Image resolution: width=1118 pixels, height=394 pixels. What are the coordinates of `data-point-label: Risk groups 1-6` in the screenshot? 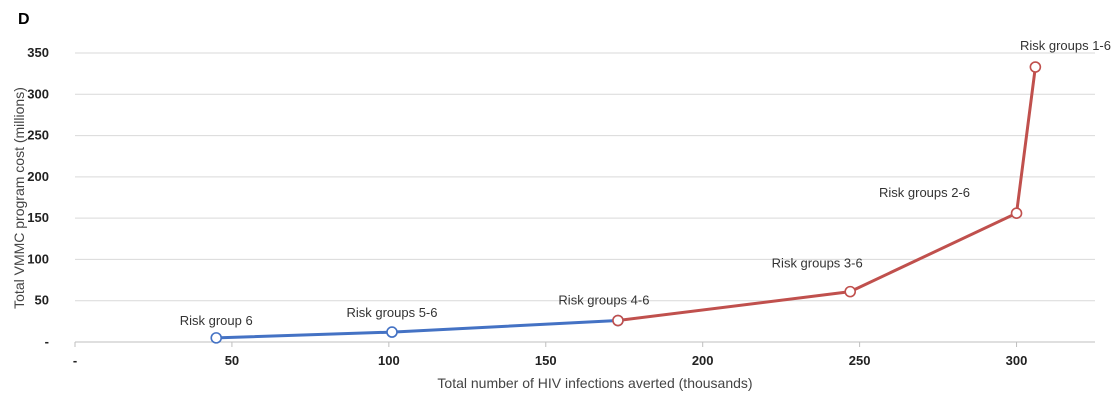 It's located at (1065, 45).